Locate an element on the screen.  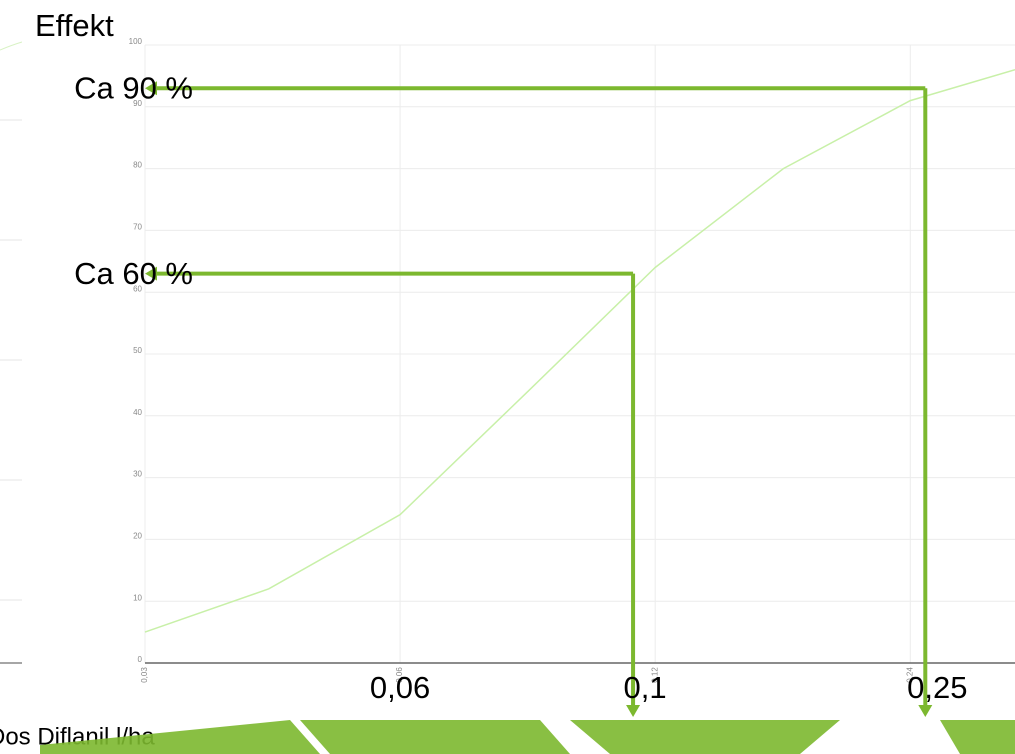
y-tick-label: 30 is located at coordinates (137, 474).